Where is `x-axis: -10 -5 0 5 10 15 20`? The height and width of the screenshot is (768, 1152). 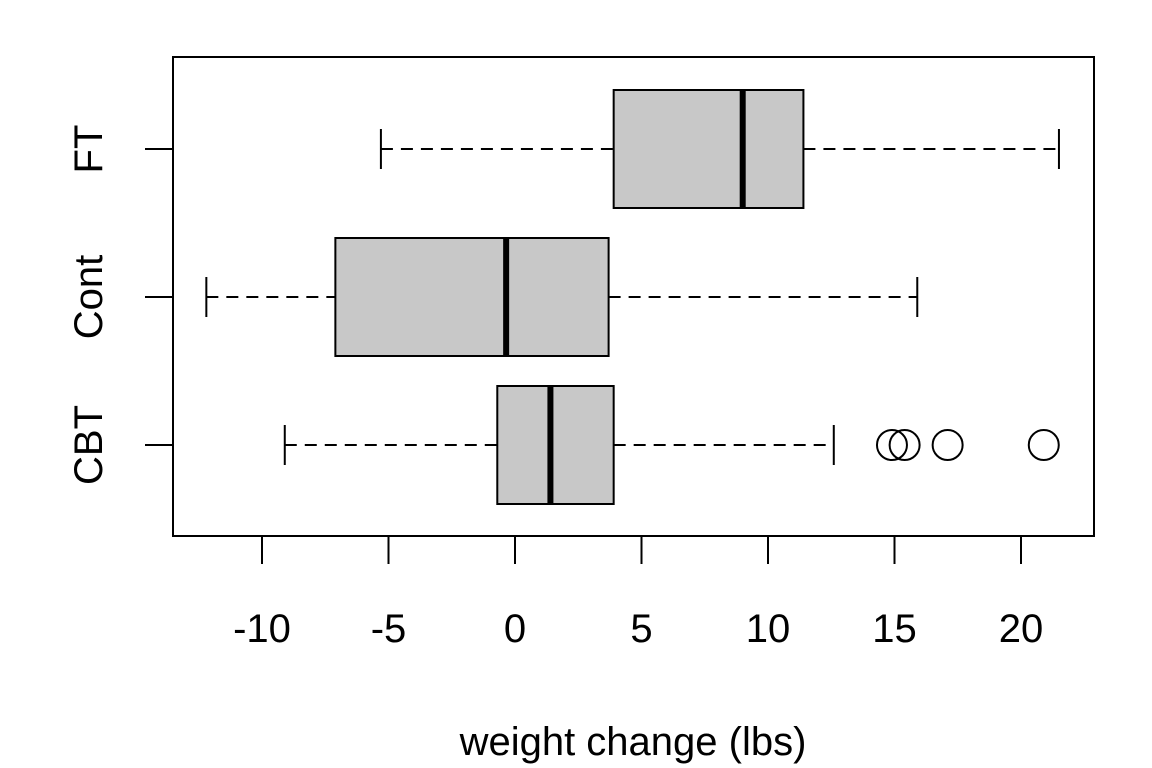
x-axis: -10 -5 0 5 10 15 20 is located at coordinates (638, 593).